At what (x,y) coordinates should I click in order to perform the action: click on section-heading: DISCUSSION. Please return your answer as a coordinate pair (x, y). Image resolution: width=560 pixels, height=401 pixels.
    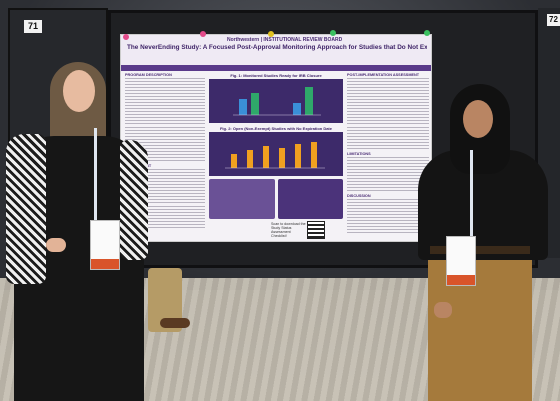
    Looking at the image, I should click on (359, 196).